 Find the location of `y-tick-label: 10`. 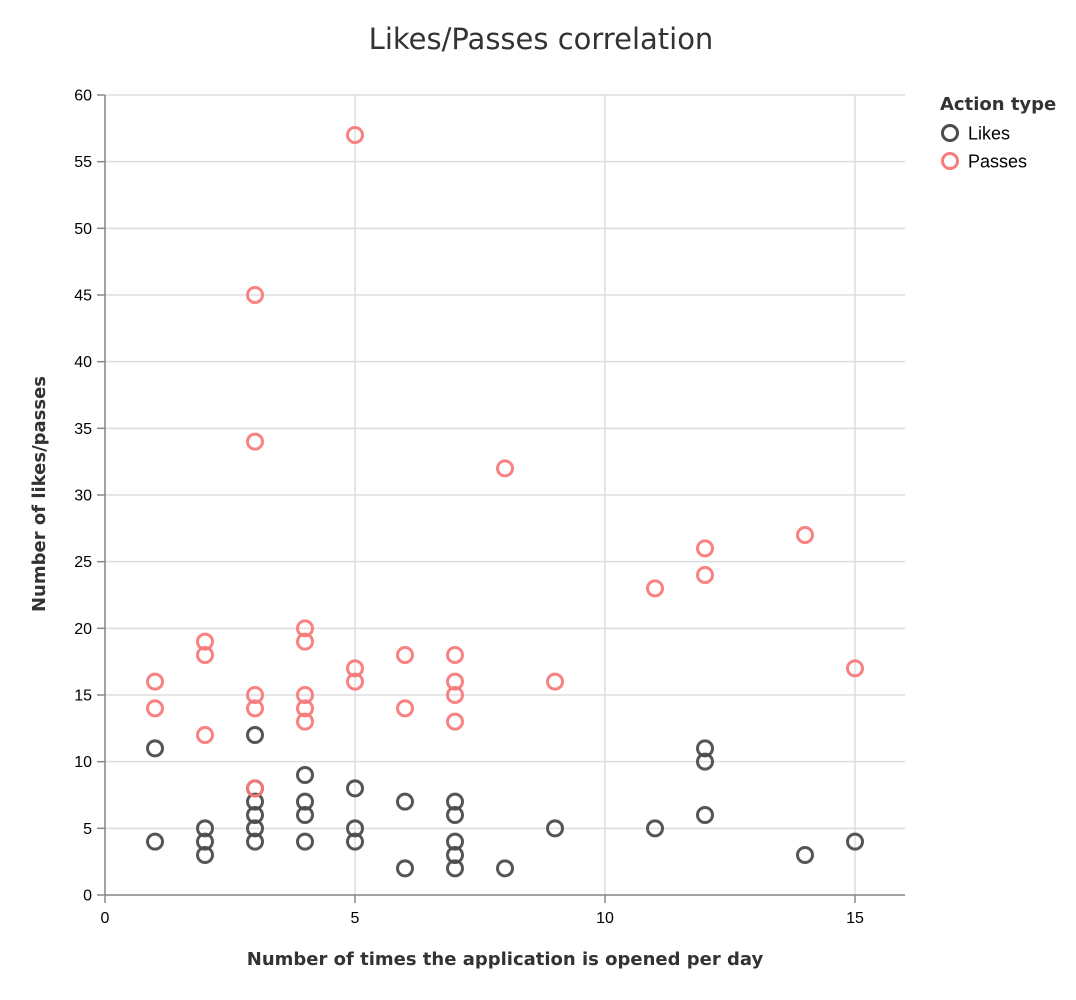

y-tick-label: 10 is located at coordinates (83, 762).